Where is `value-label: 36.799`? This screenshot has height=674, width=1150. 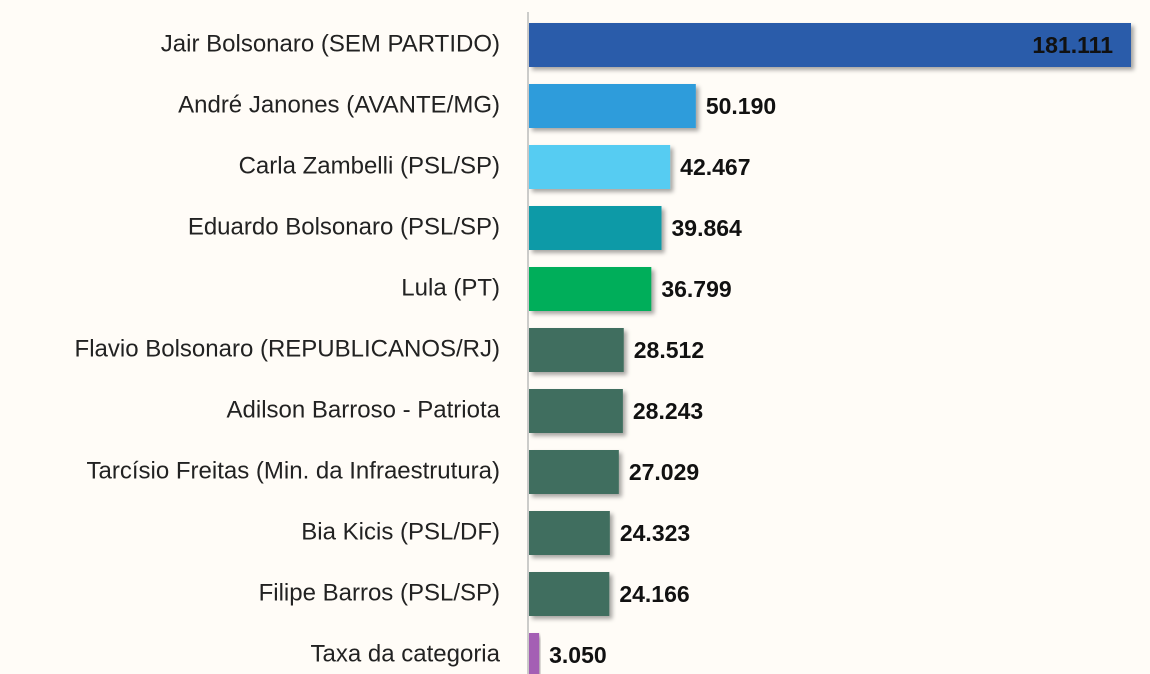
value-label: 36.799 is located at coordinates (696, 289).